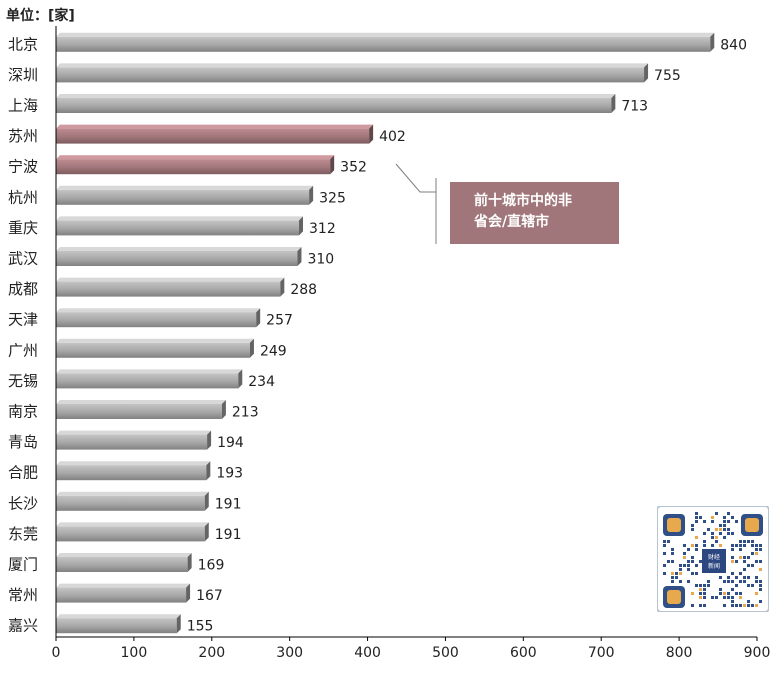 The width and height of the screenshot is (780, 674). I want to click on x-tick-label: 800, so click(679, 653).